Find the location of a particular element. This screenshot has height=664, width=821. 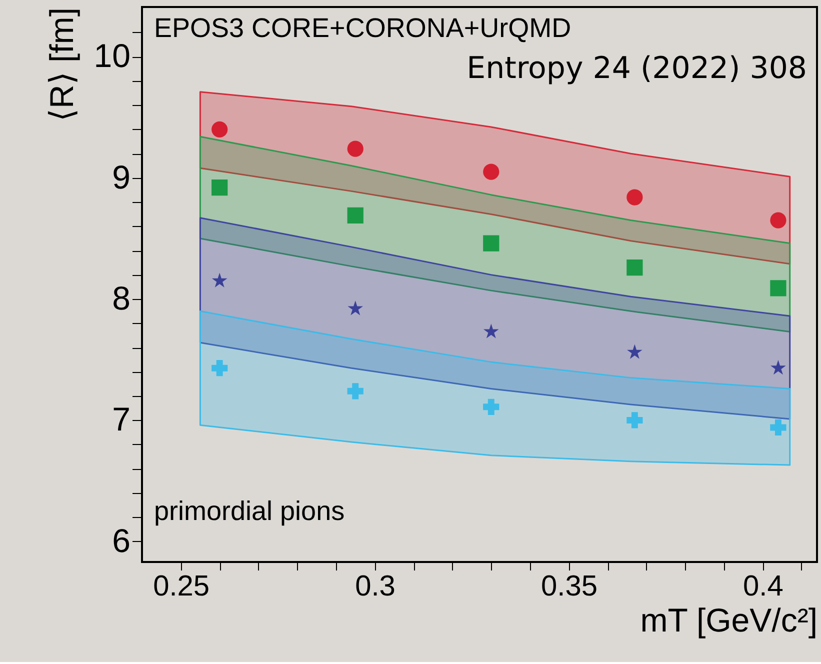

annotation: EPOS3 CORE+CORONA+UrQMD is located at coordinates (363, 28).